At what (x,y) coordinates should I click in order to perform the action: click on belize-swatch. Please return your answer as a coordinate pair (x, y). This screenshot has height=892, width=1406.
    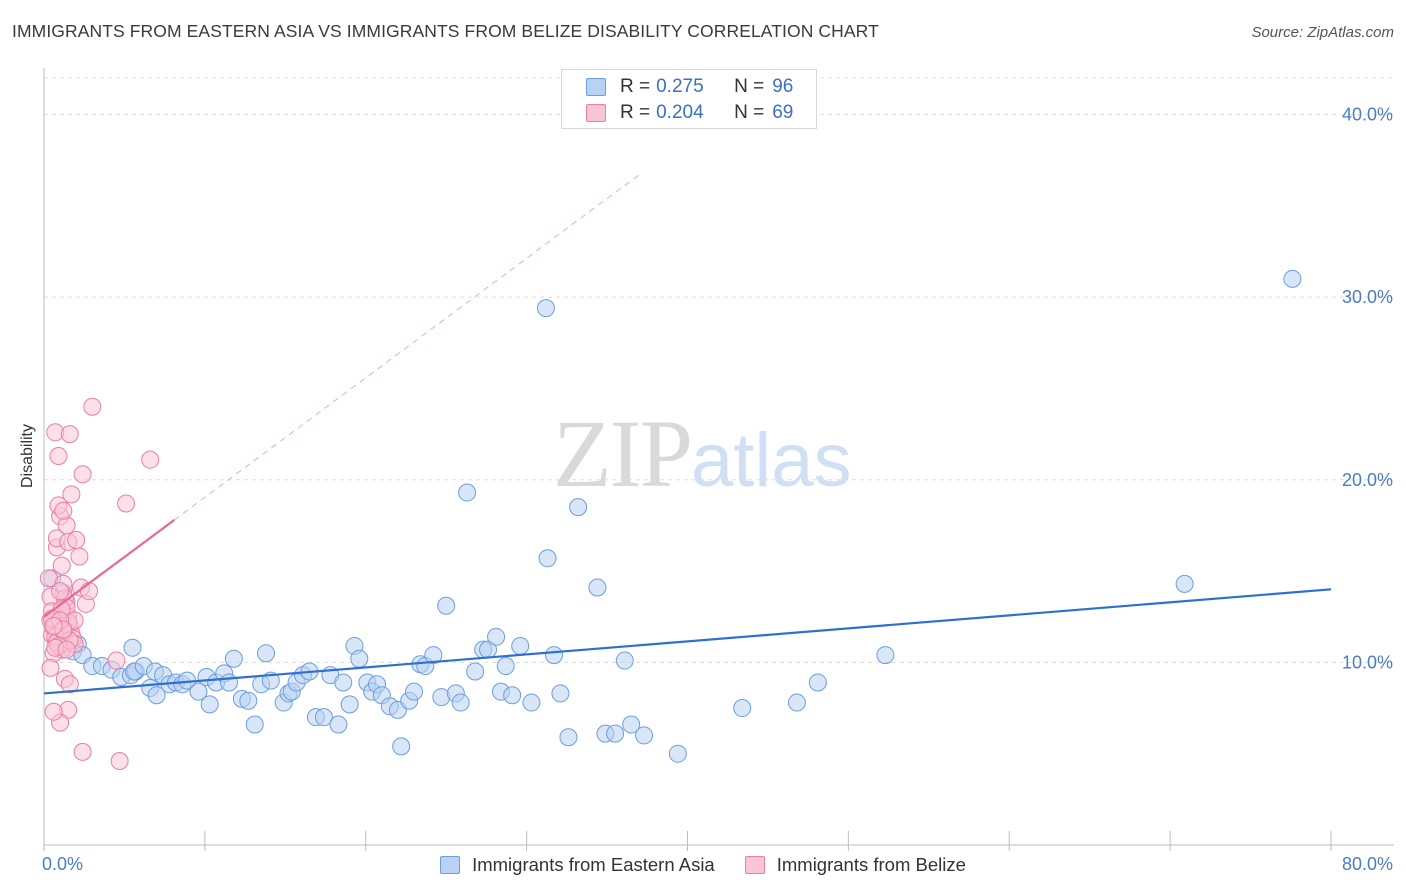
    Looking at the image, I should click on (596, 113).